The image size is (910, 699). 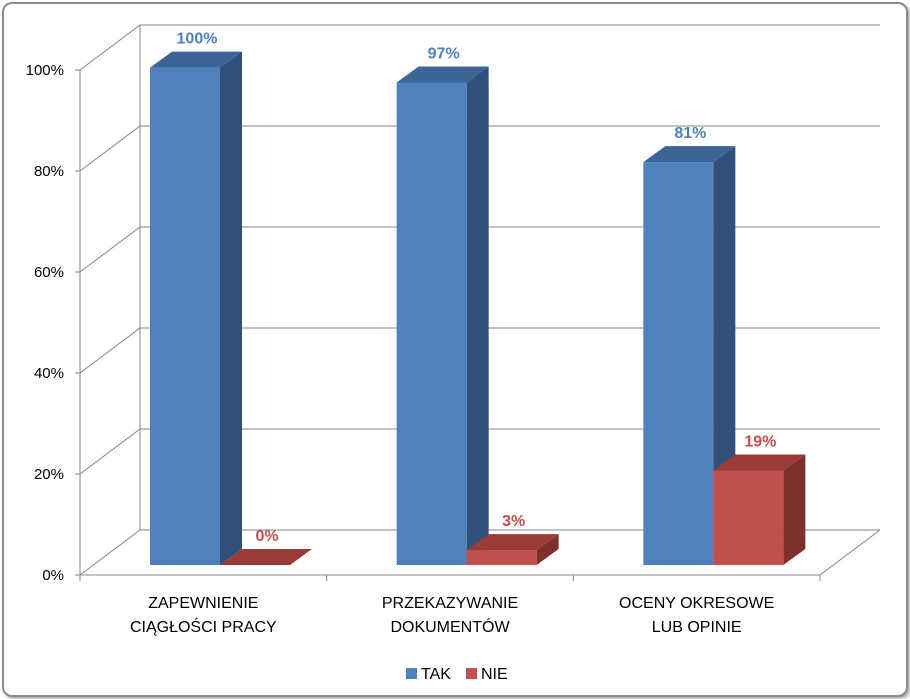 What do you see at coordinates (690, 133) in the screenshot?
I see `data-label-tak: 81%` at bounding box center [690, 133].